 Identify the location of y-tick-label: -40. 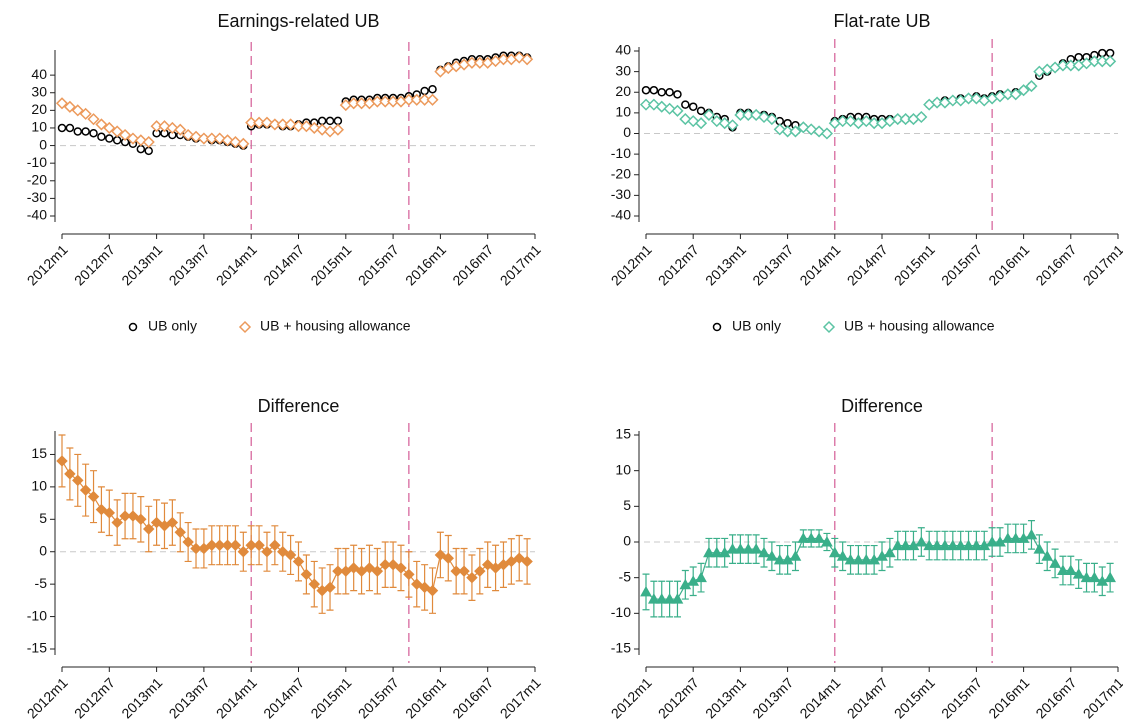
(37, 215).